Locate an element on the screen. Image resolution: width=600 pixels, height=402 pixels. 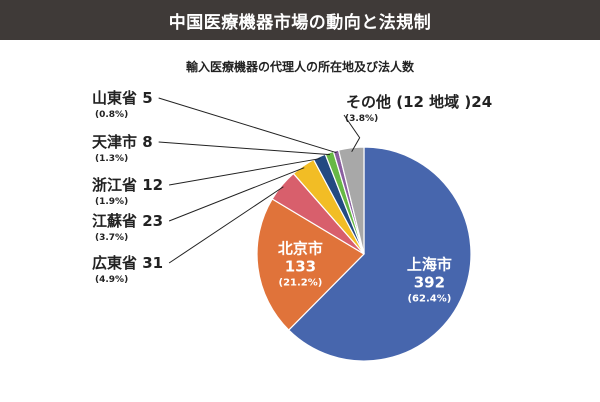
slice-6-leader-line is located at coordinates (244, 148).